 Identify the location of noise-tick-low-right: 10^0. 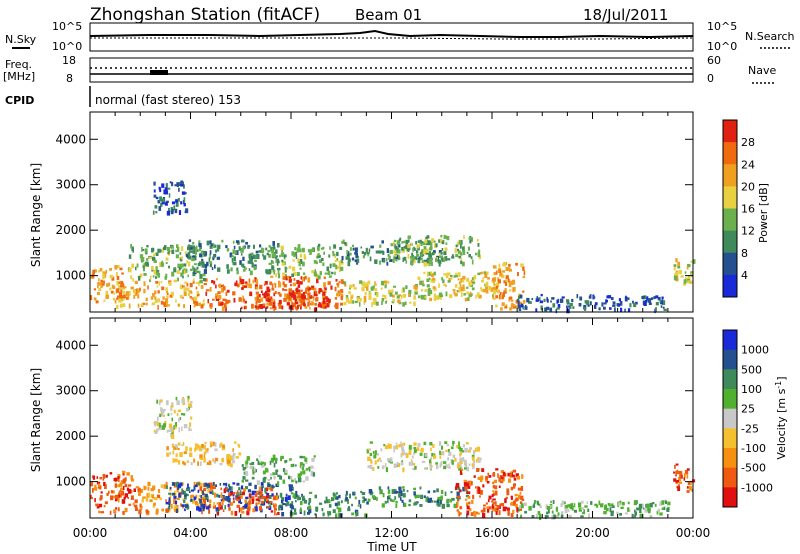
(722, 46).